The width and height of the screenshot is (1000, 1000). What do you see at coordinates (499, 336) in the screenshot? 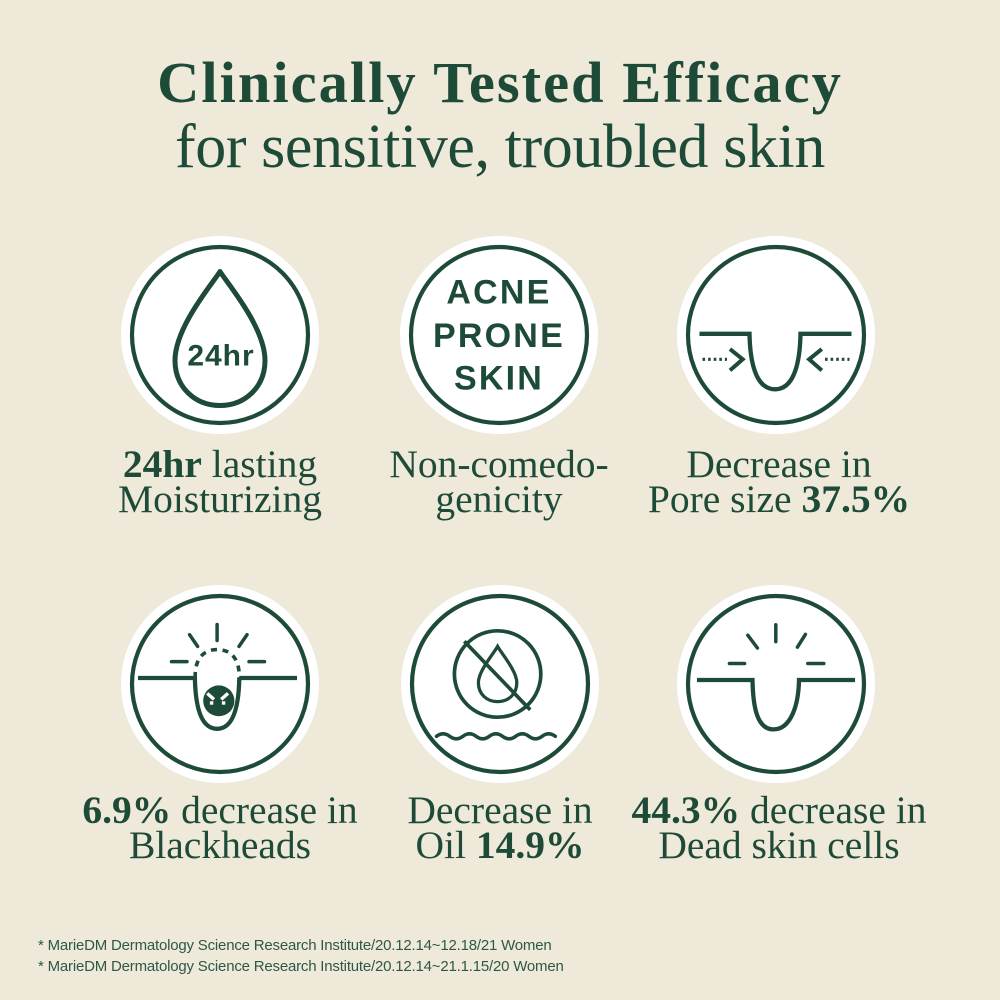
I see `svg-text: PRONE` at bounding box center [499, 336].